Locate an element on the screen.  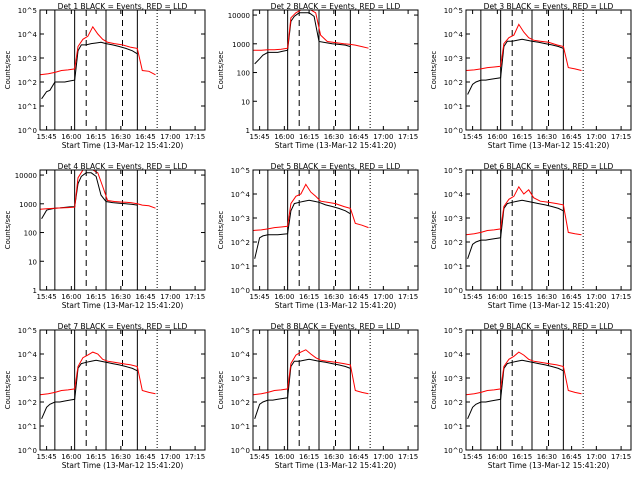
panel-title: Det 3 BLACK = Events, RED = LLD is located at coordinates (549, 6).